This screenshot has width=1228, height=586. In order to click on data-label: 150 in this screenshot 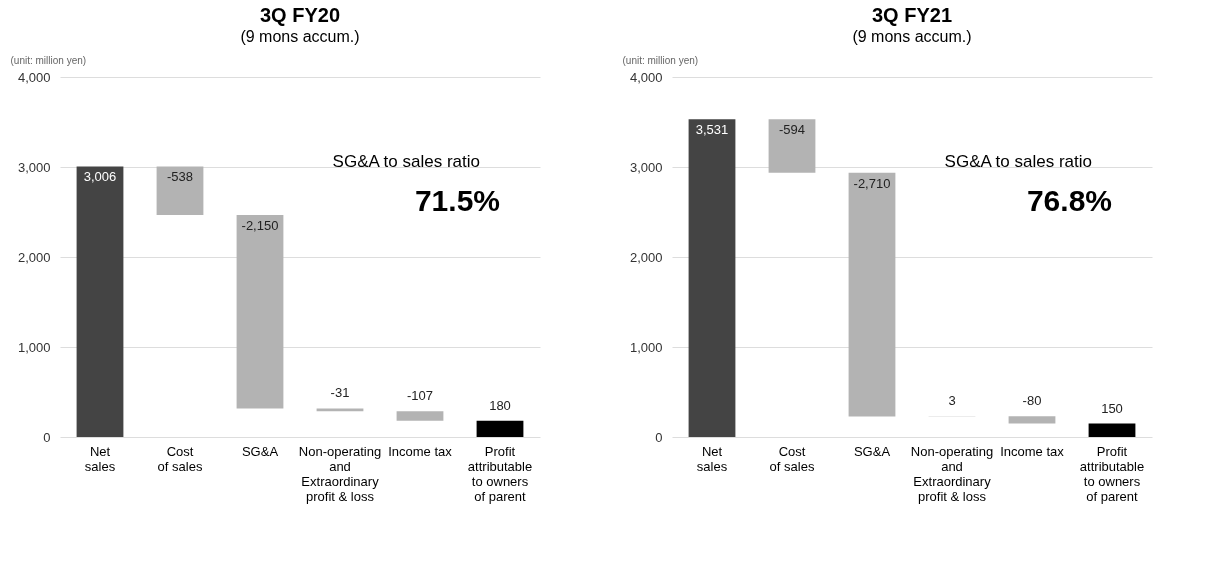, I will do `click(1112, 408)`.